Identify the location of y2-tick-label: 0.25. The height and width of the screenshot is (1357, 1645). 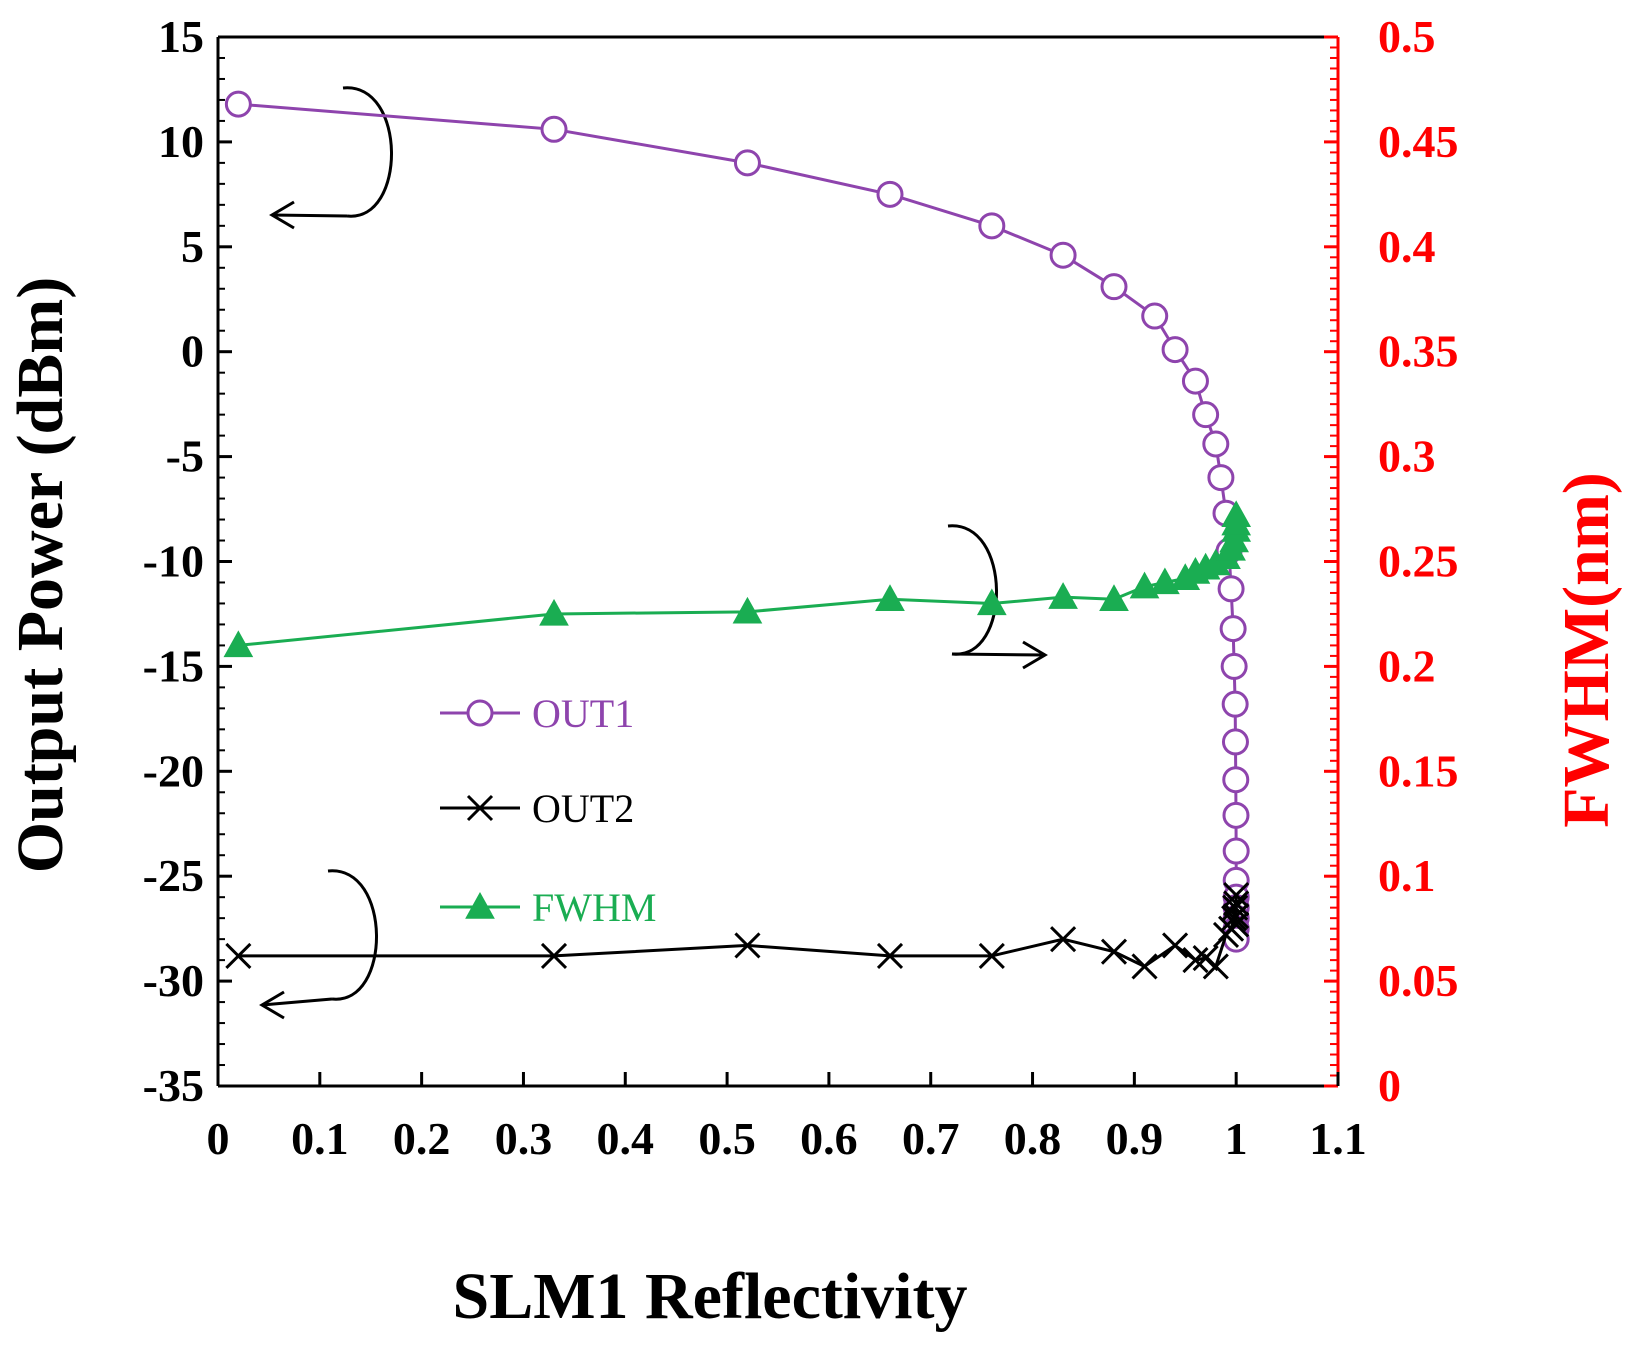
(1418, 561).